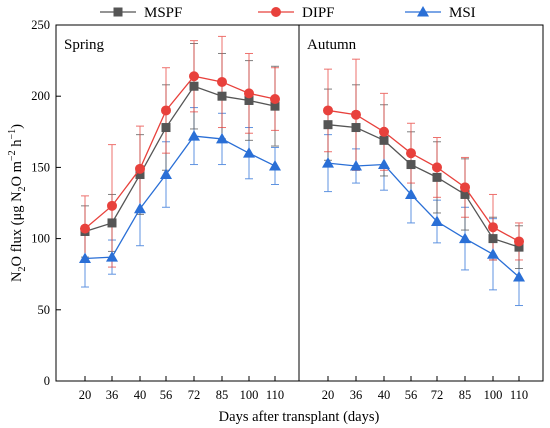  What do you see at coordinates (46, 203) in the screenshot?
I see `y-axis: 0 50 100 150 200 250` at bounding box center [46, 203].